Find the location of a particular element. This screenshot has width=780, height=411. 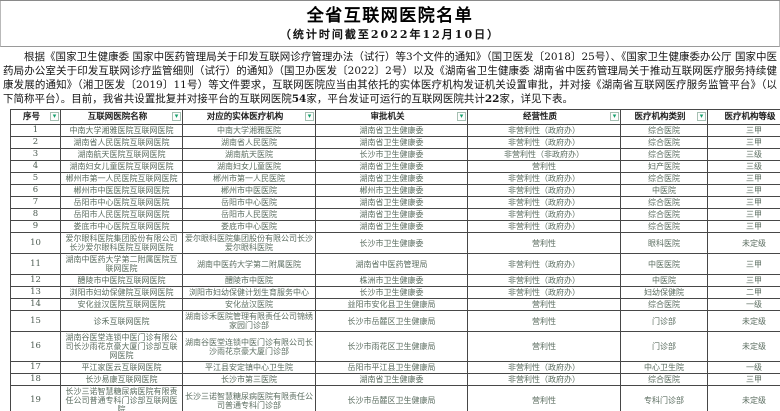

table-cell: 株洲市卫生健康委 is located at coordinates (391, 280).